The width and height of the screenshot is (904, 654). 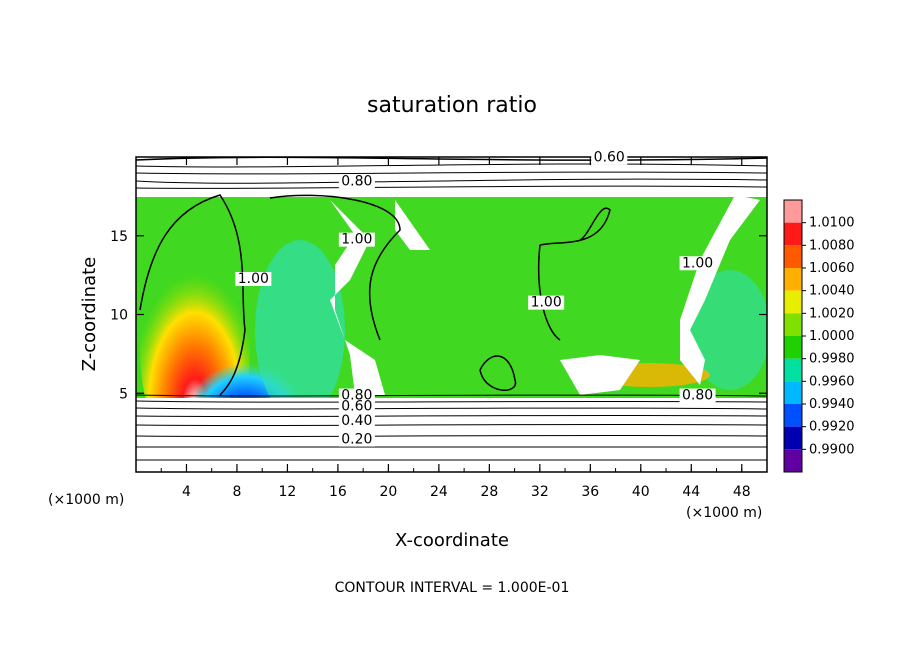 I want to click on x-tick-label: 32, so click(x=540, y=492).